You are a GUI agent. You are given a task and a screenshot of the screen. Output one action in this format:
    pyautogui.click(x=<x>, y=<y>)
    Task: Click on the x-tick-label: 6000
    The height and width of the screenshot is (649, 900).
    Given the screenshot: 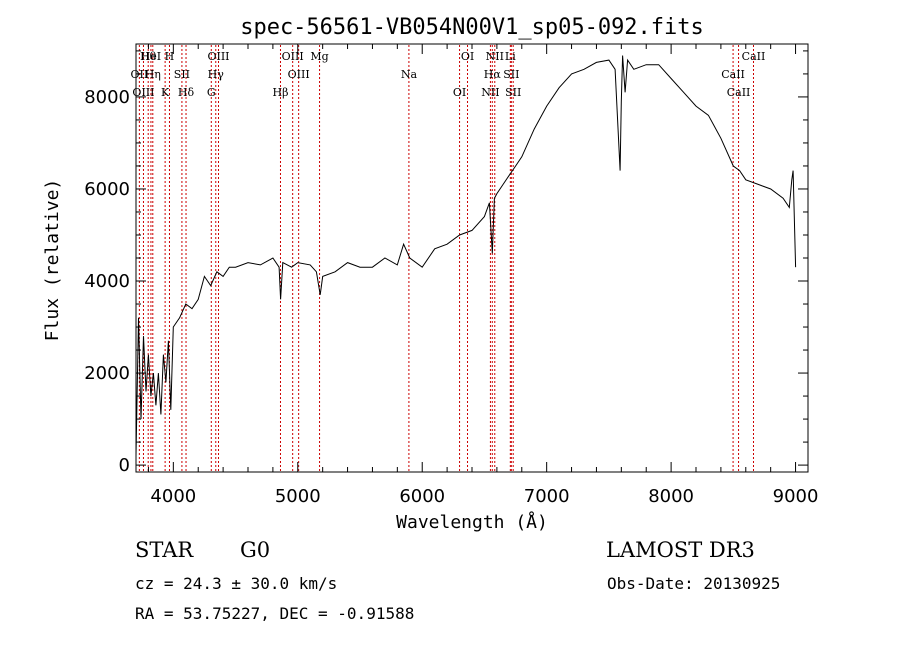 What is the action you would take?
    pyautogui.click(x=422, y=496)
    